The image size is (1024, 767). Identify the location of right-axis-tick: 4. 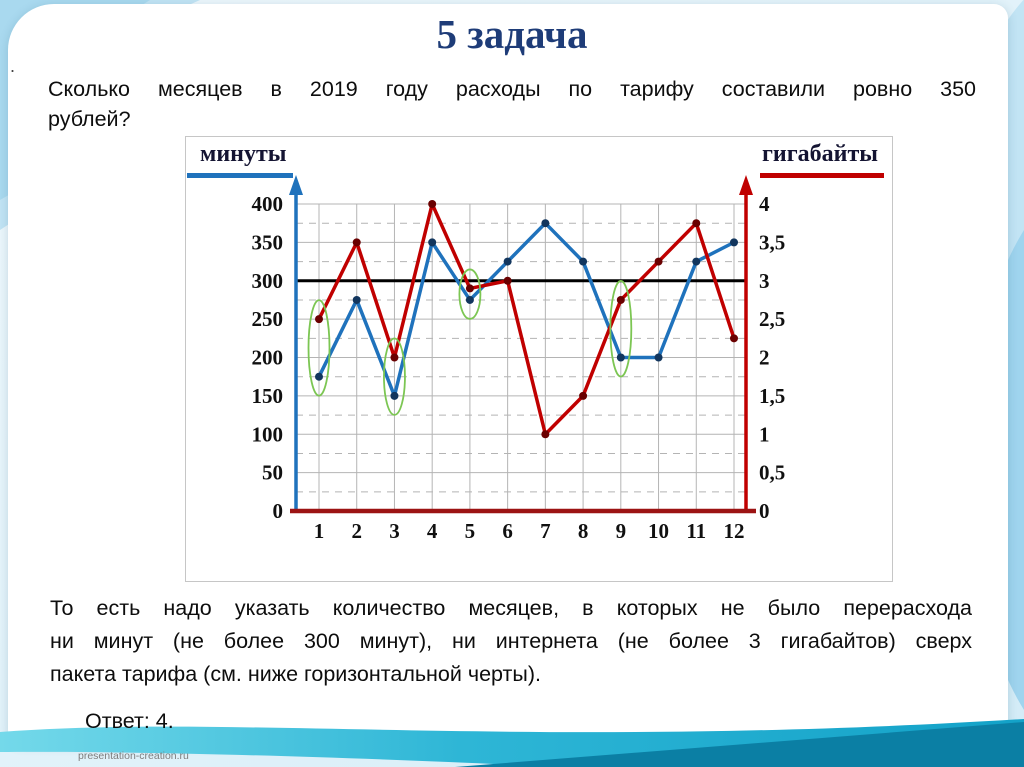
(764, 204).